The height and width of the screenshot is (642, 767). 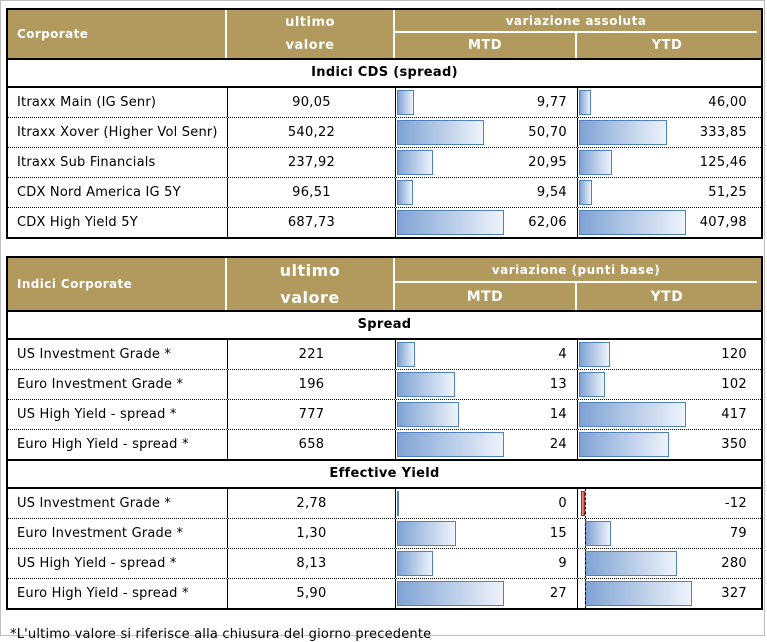 I want to click on row-value: 1,30, so click(x=311, y=533).